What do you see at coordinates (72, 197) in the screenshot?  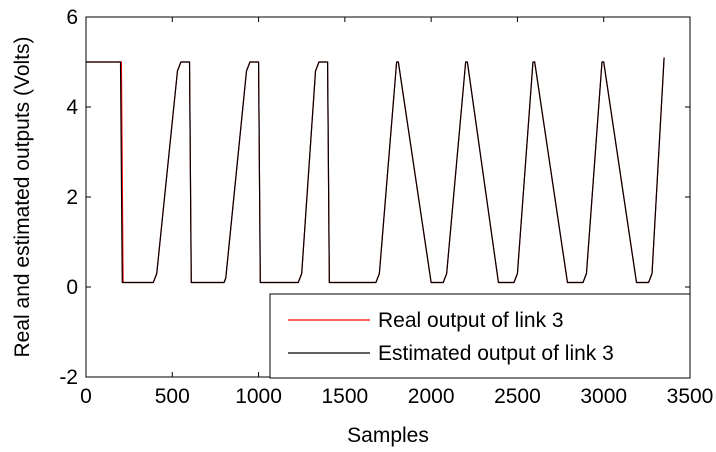 I see `y-tick-label: 2` at bounding box center [72, 197].